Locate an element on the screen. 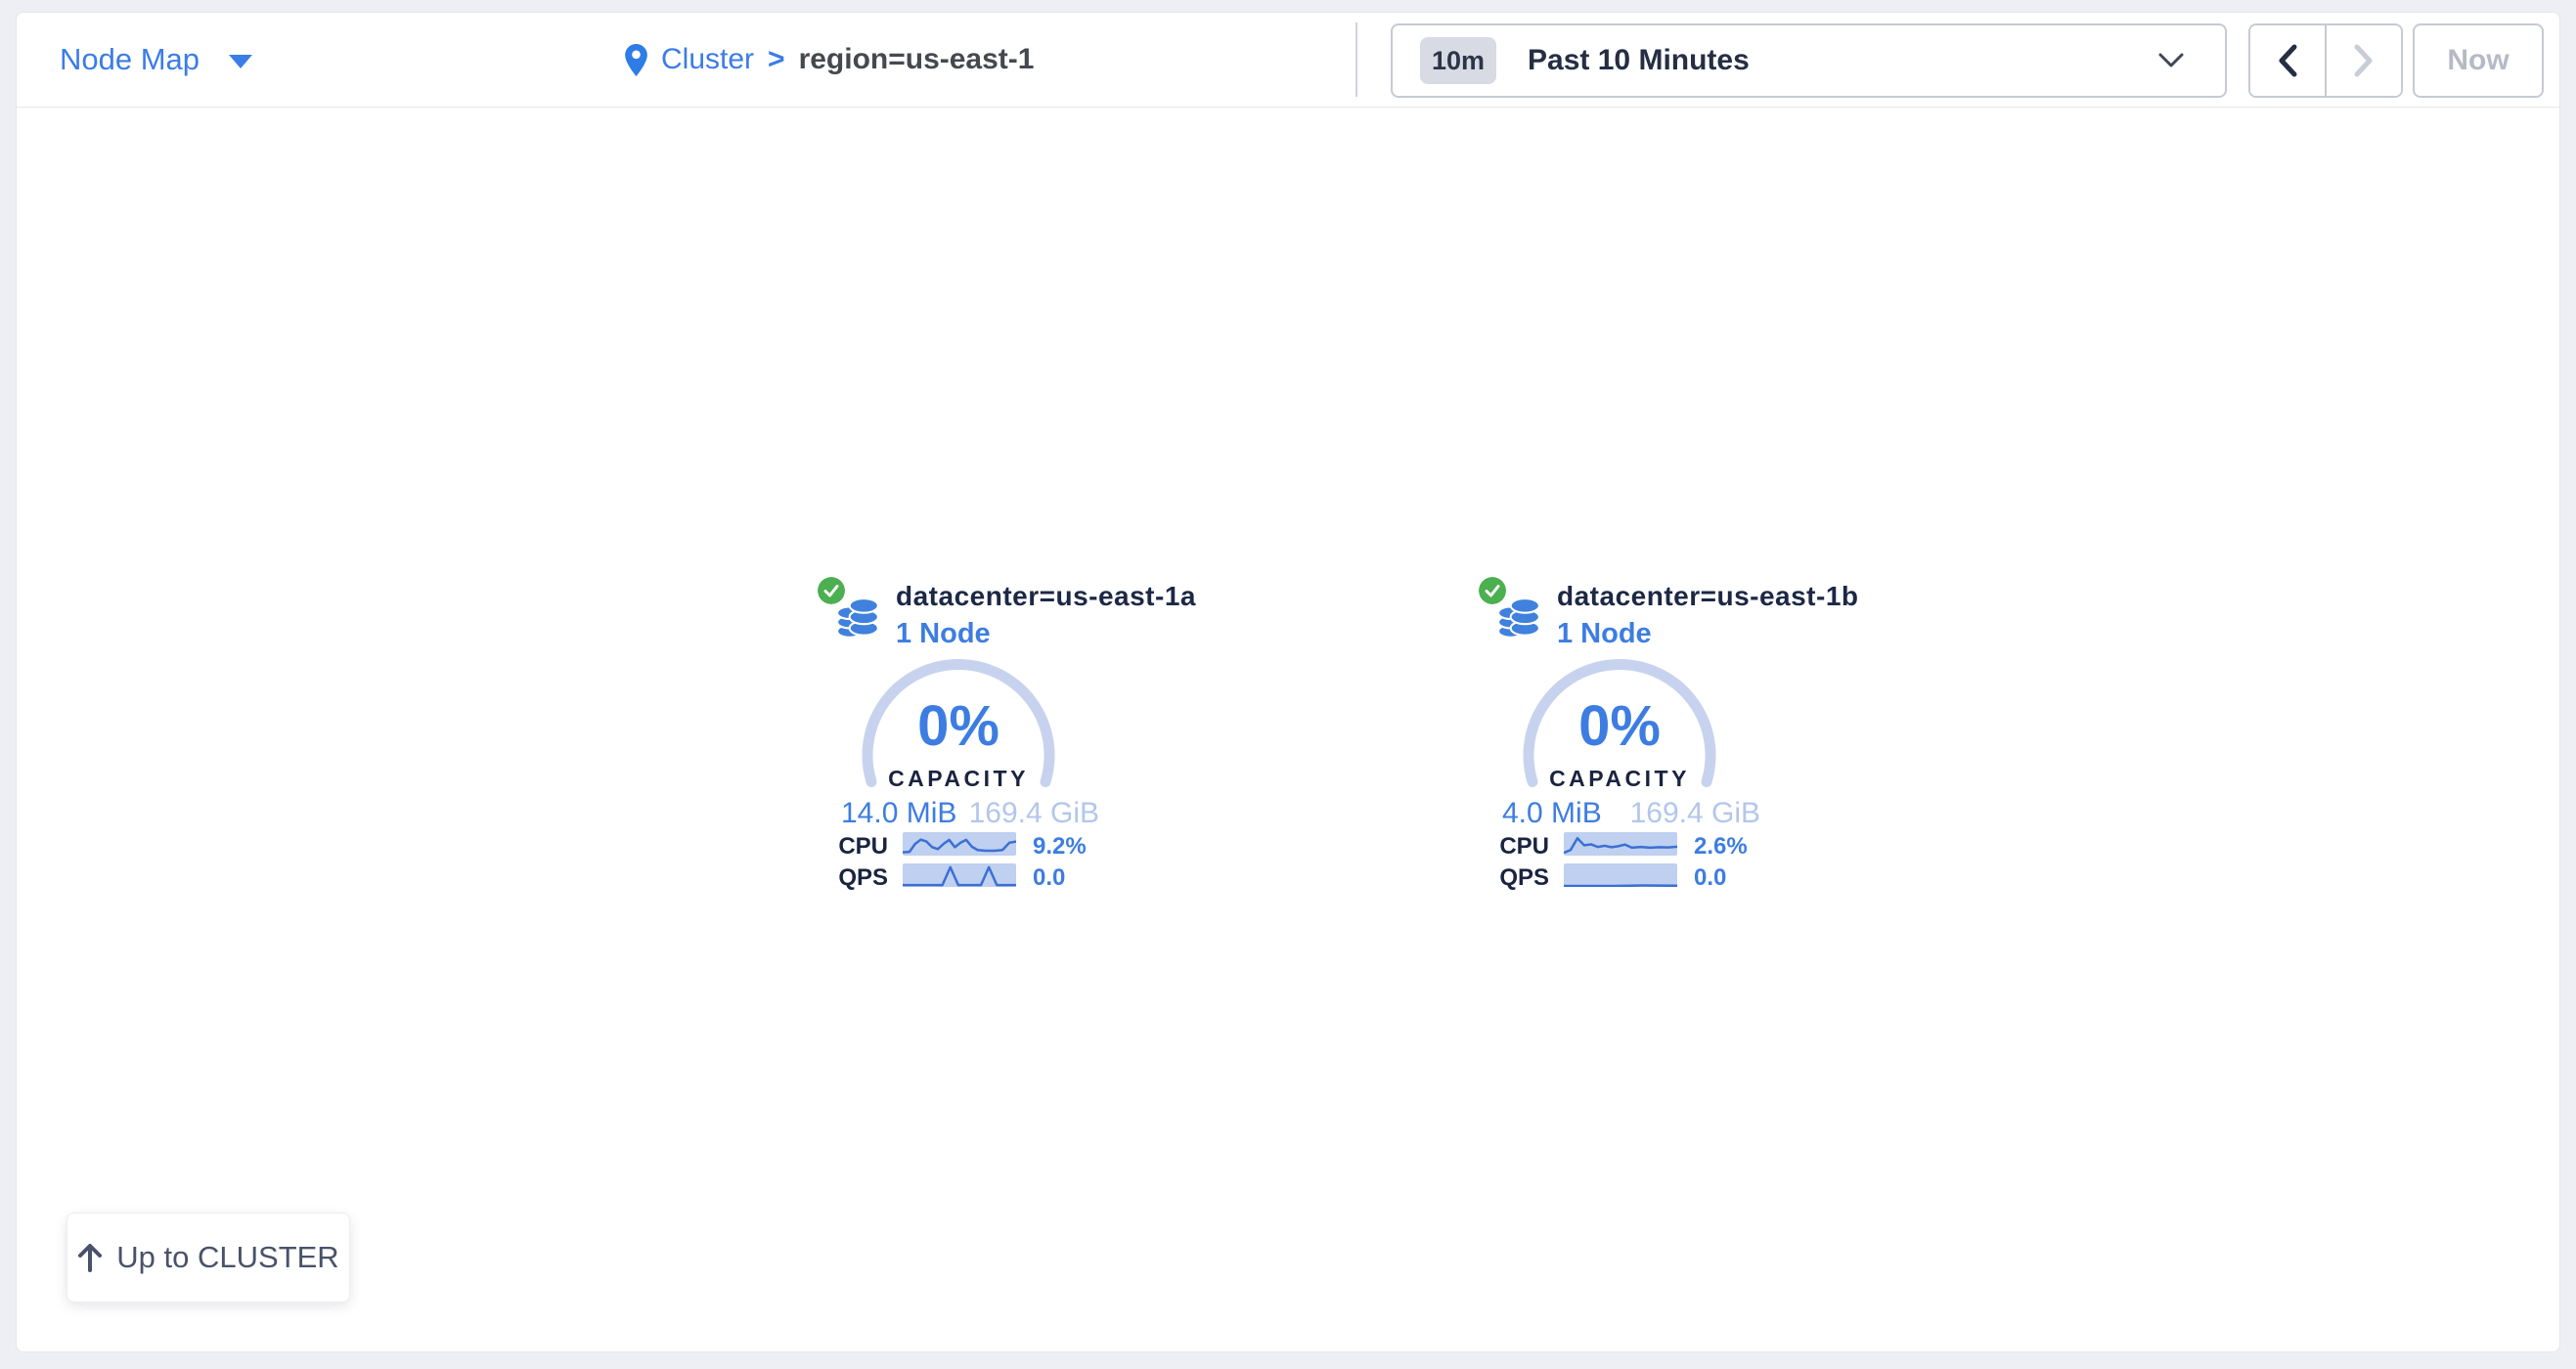  now-button: Now is located at coordinates (2478, 61).